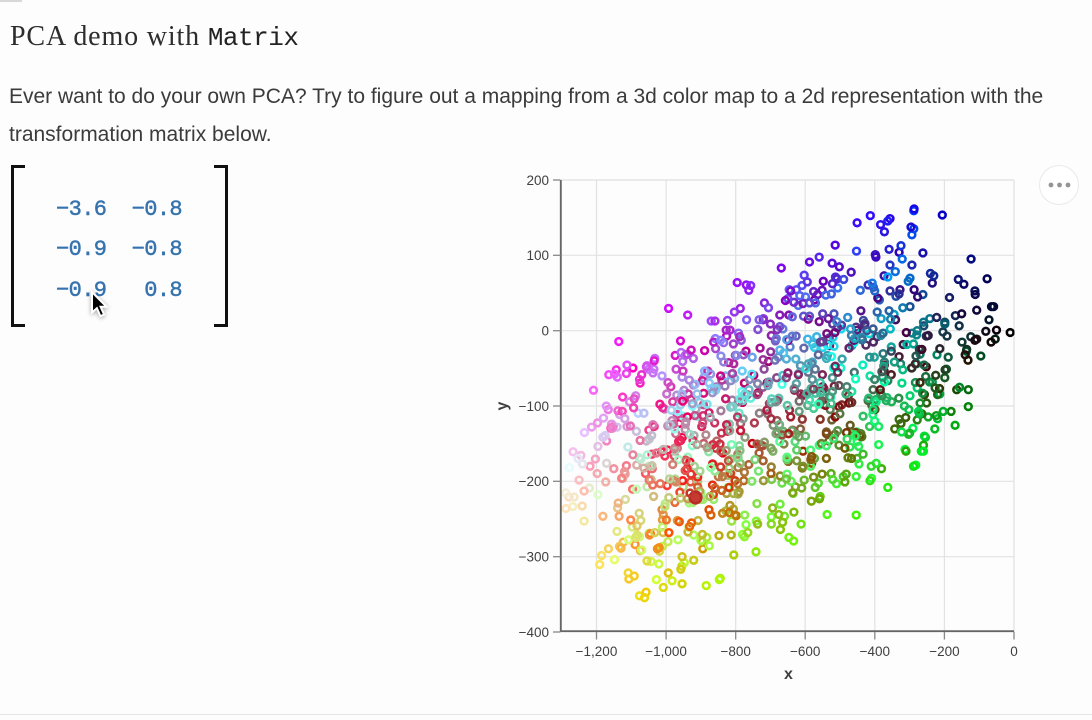  I want to click on svg-text: −1,000, so click(666, 651).